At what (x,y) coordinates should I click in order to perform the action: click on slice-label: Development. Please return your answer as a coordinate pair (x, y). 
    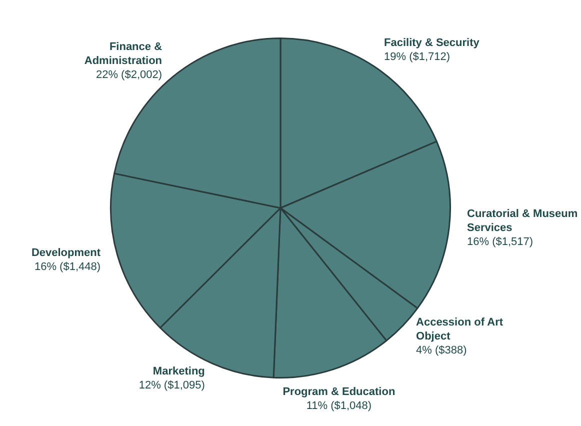
    Looking at the image, I should click on (66, 253).